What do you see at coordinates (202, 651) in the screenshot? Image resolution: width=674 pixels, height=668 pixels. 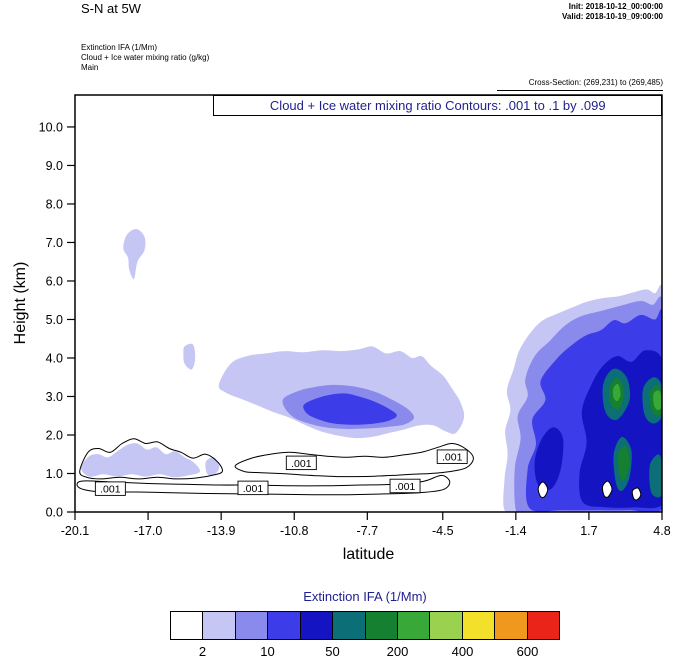 I see `colorbar-label: 2` at bounding box center [202, 651].